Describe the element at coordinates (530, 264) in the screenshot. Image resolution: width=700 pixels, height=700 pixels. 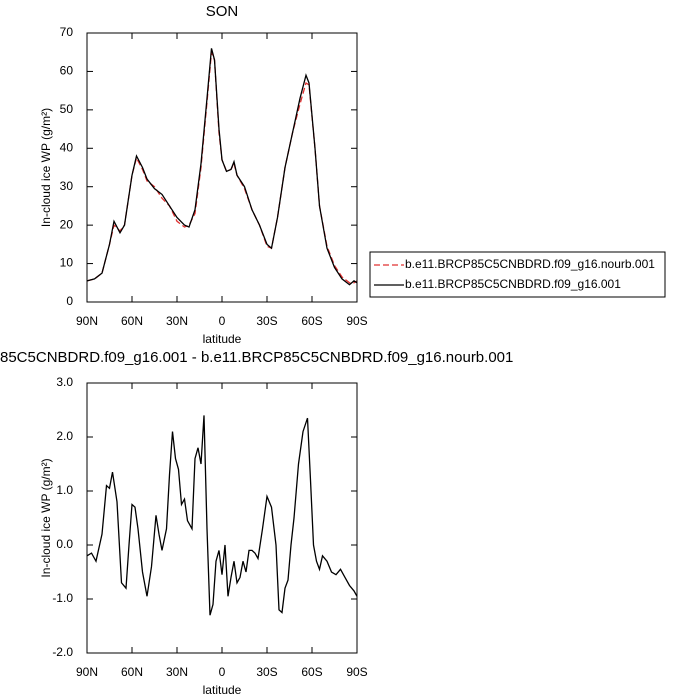
I see `legend-label: b.e11.BRCP85C5CNBDRD.f09_g16.nourb.001` at that location.